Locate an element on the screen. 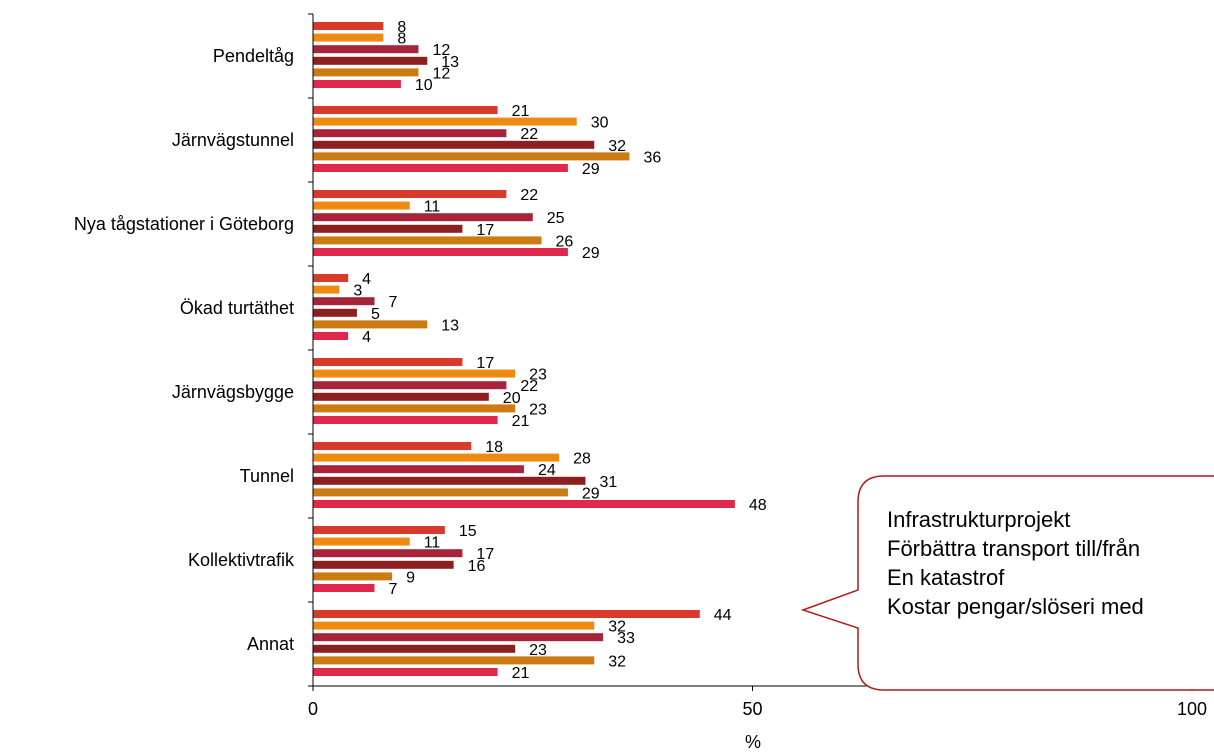  value-label: 8 is located at coordinates (401, 39).